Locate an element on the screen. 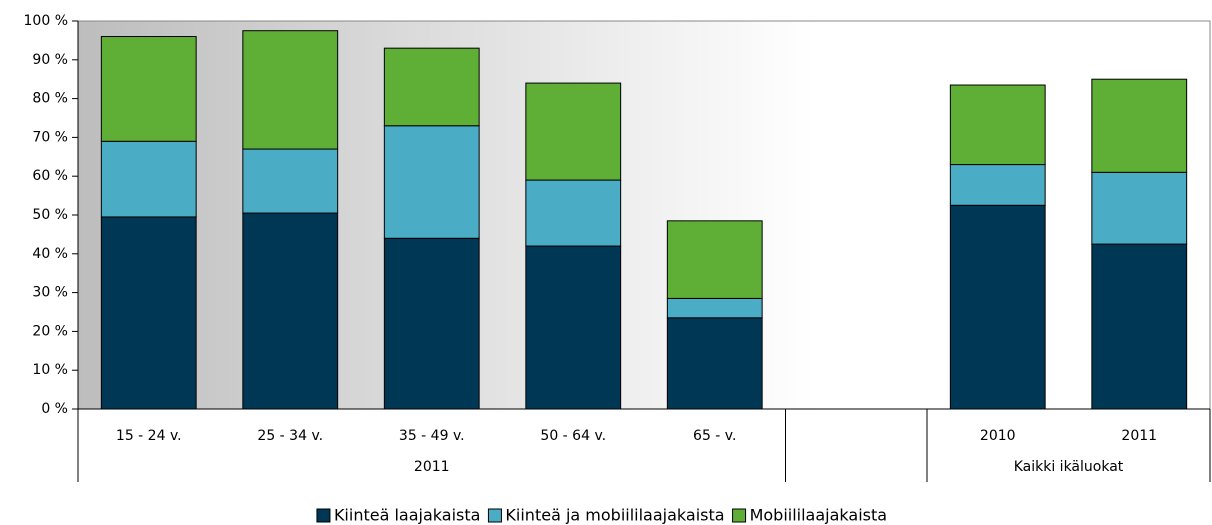  y-tick-label: 100 % is located at coordinates (46, 21).